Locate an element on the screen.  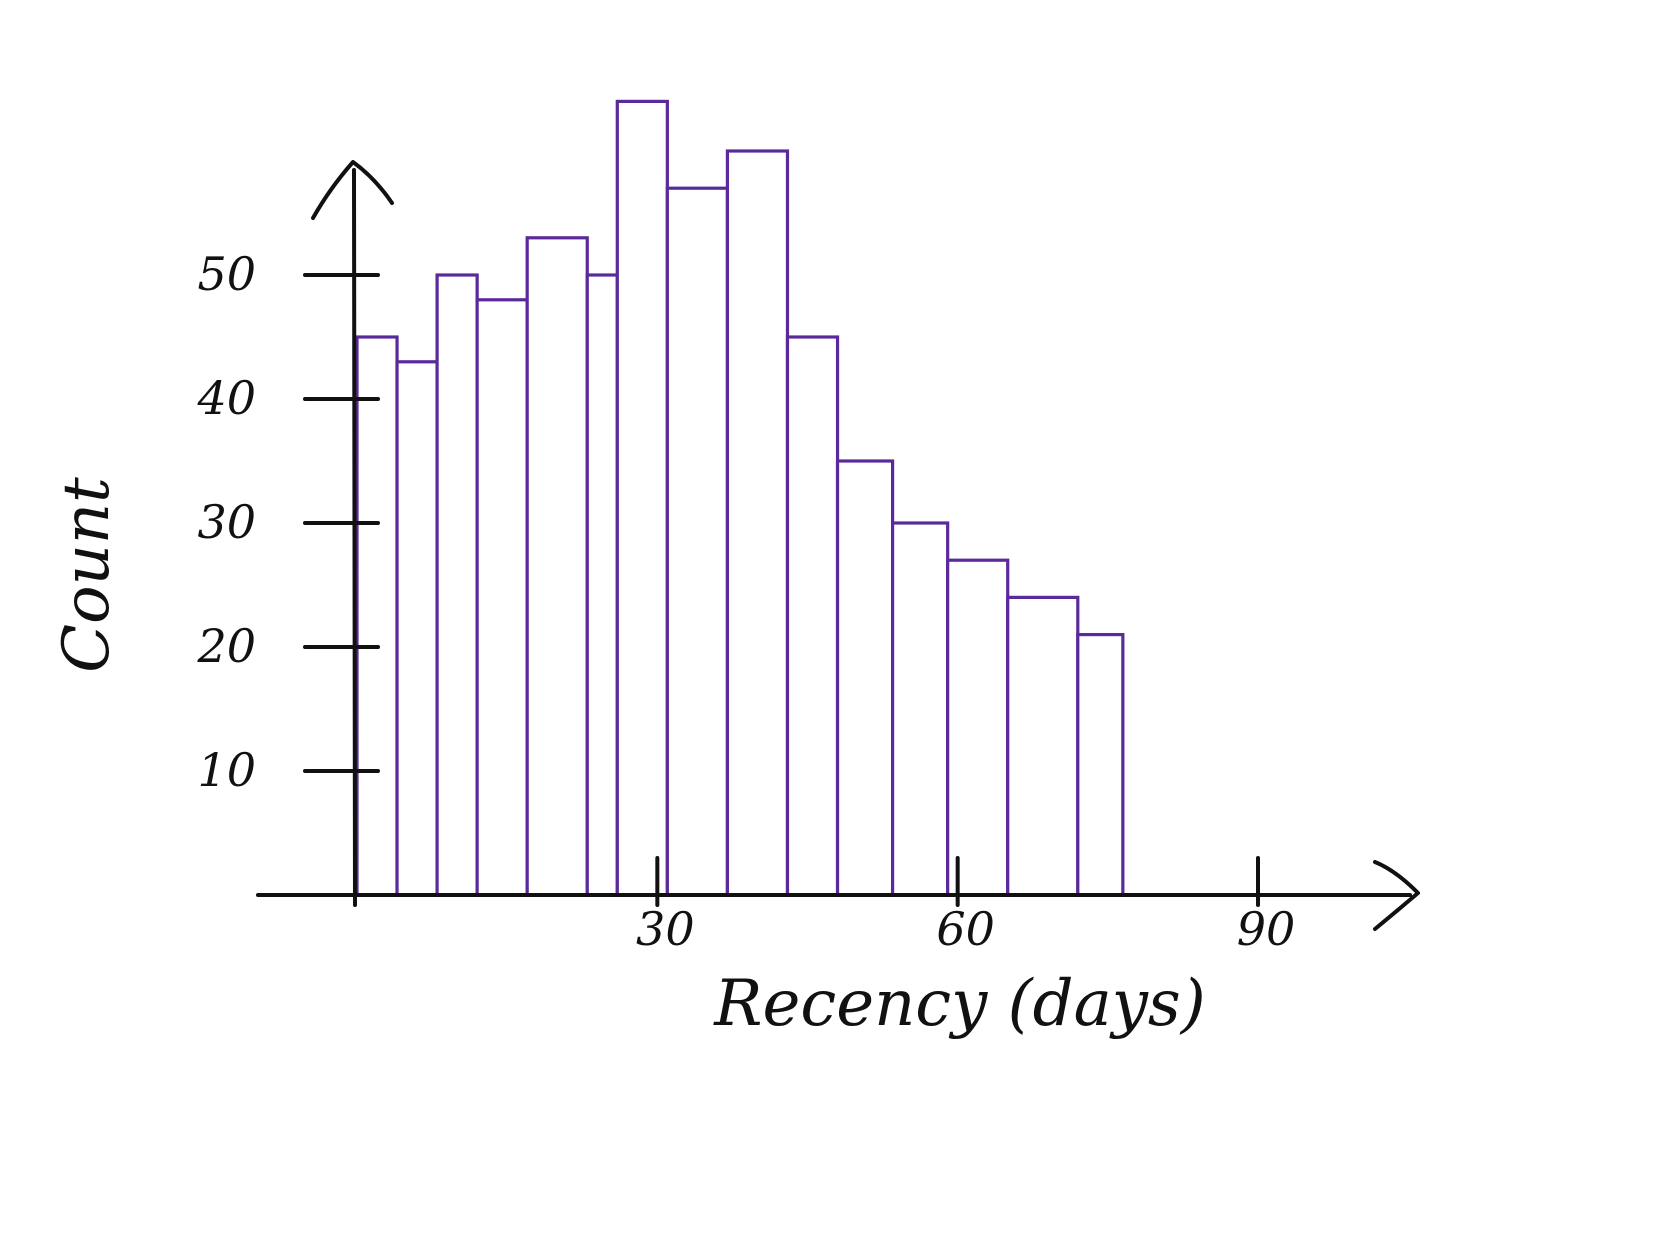
y-tick-label: 10 is located at coordinates (226, 770).